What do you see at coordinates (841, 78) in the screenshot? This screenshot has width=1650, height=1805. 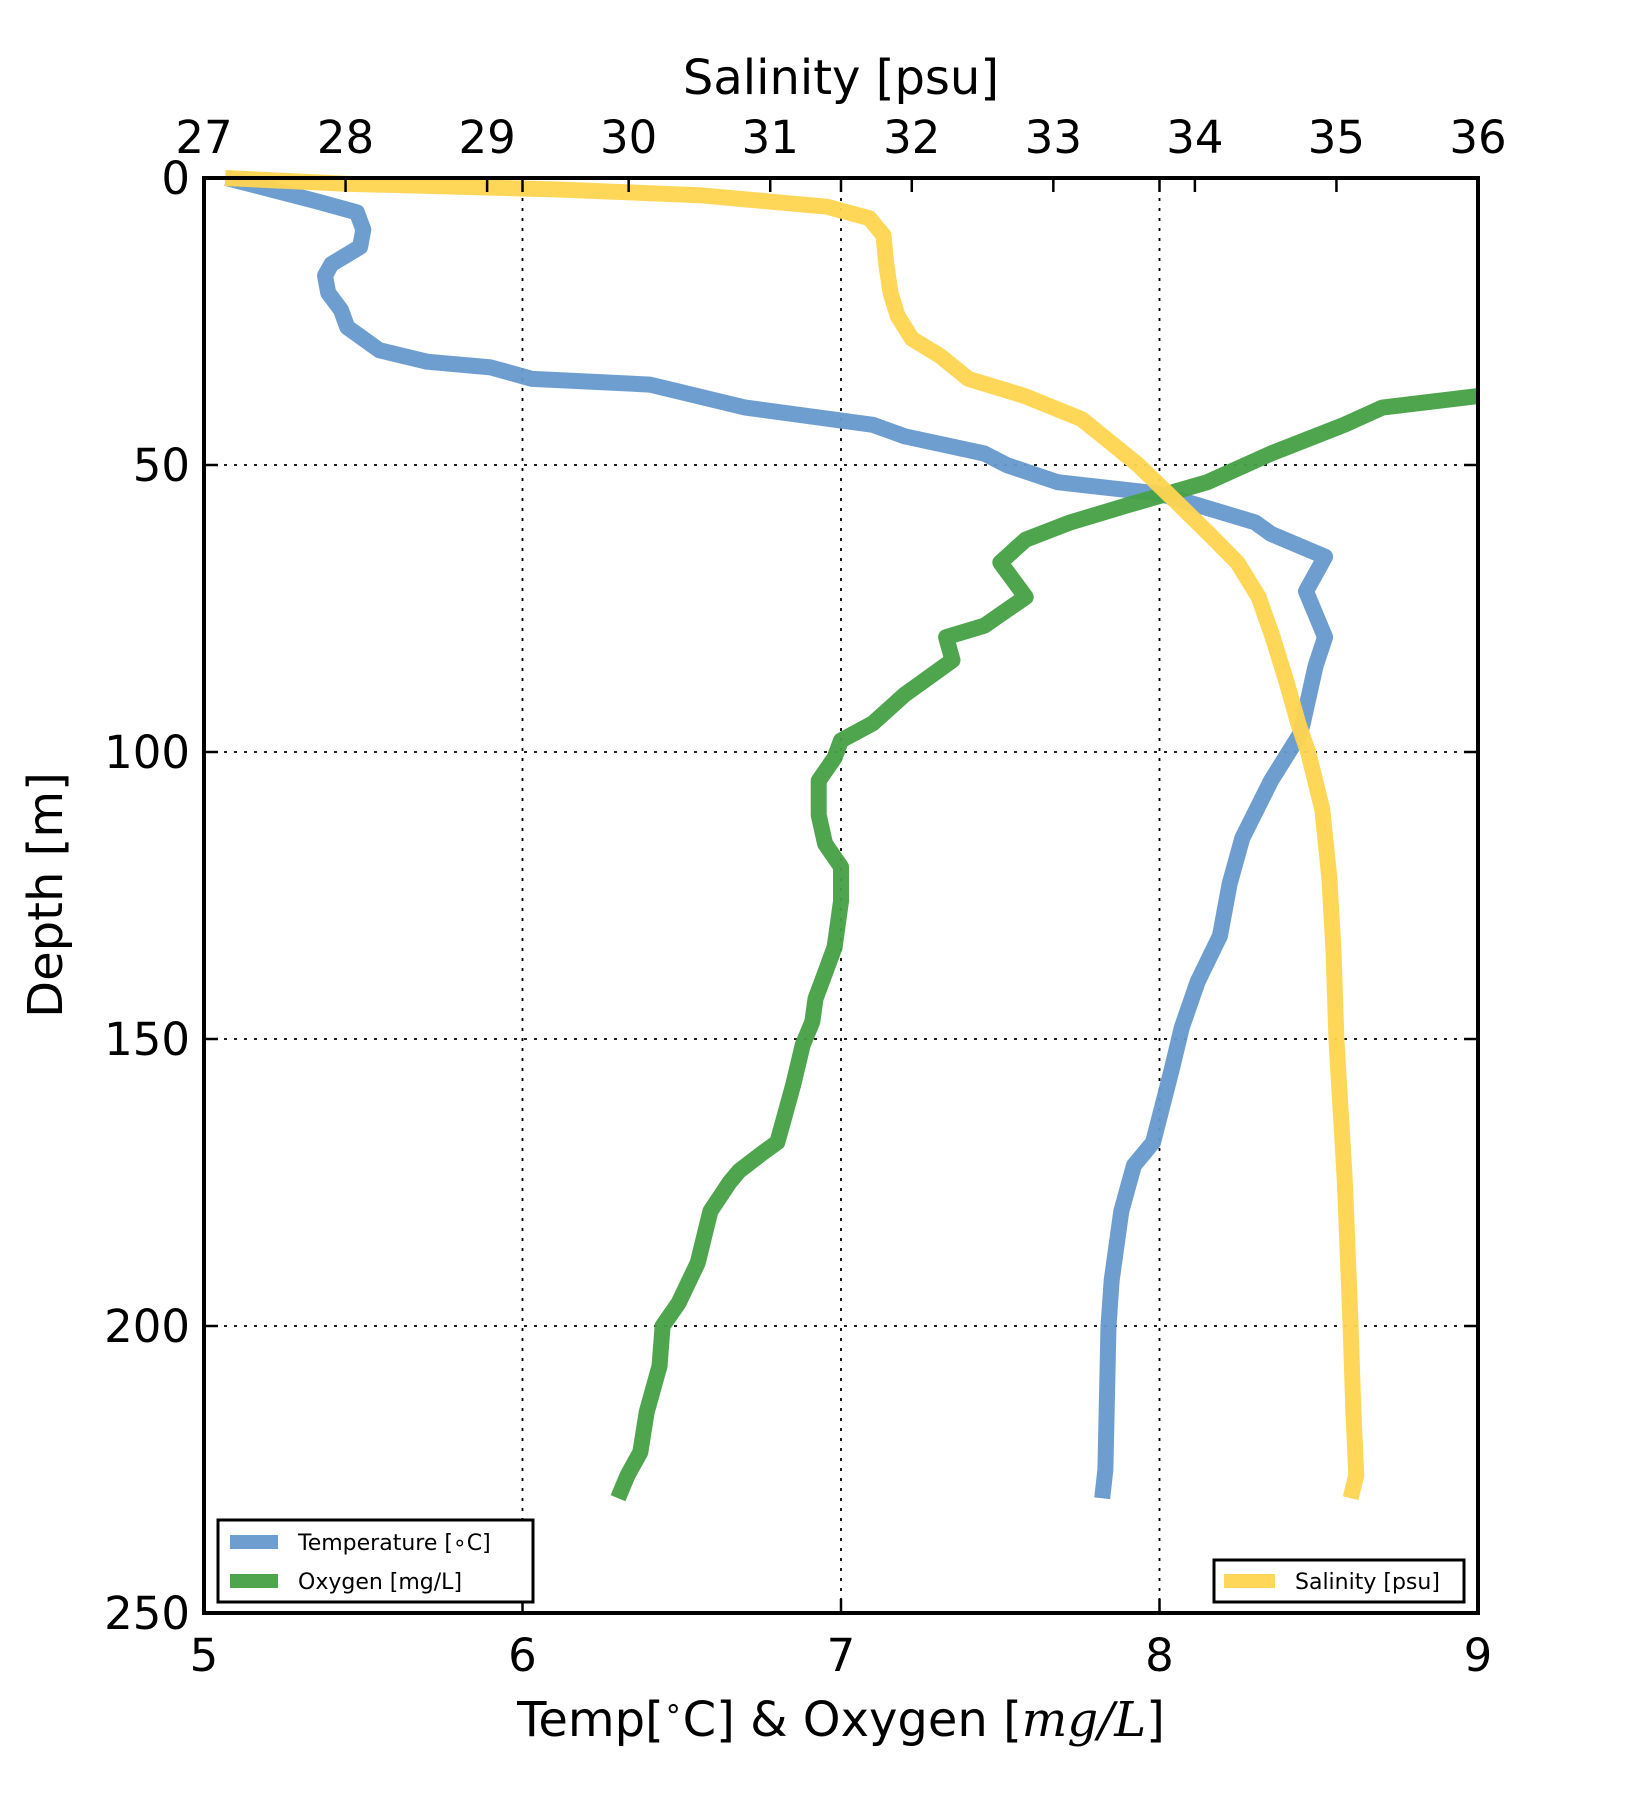 I see `top-axis-label: Salinity [psu]` at bounding box center [841, 78].